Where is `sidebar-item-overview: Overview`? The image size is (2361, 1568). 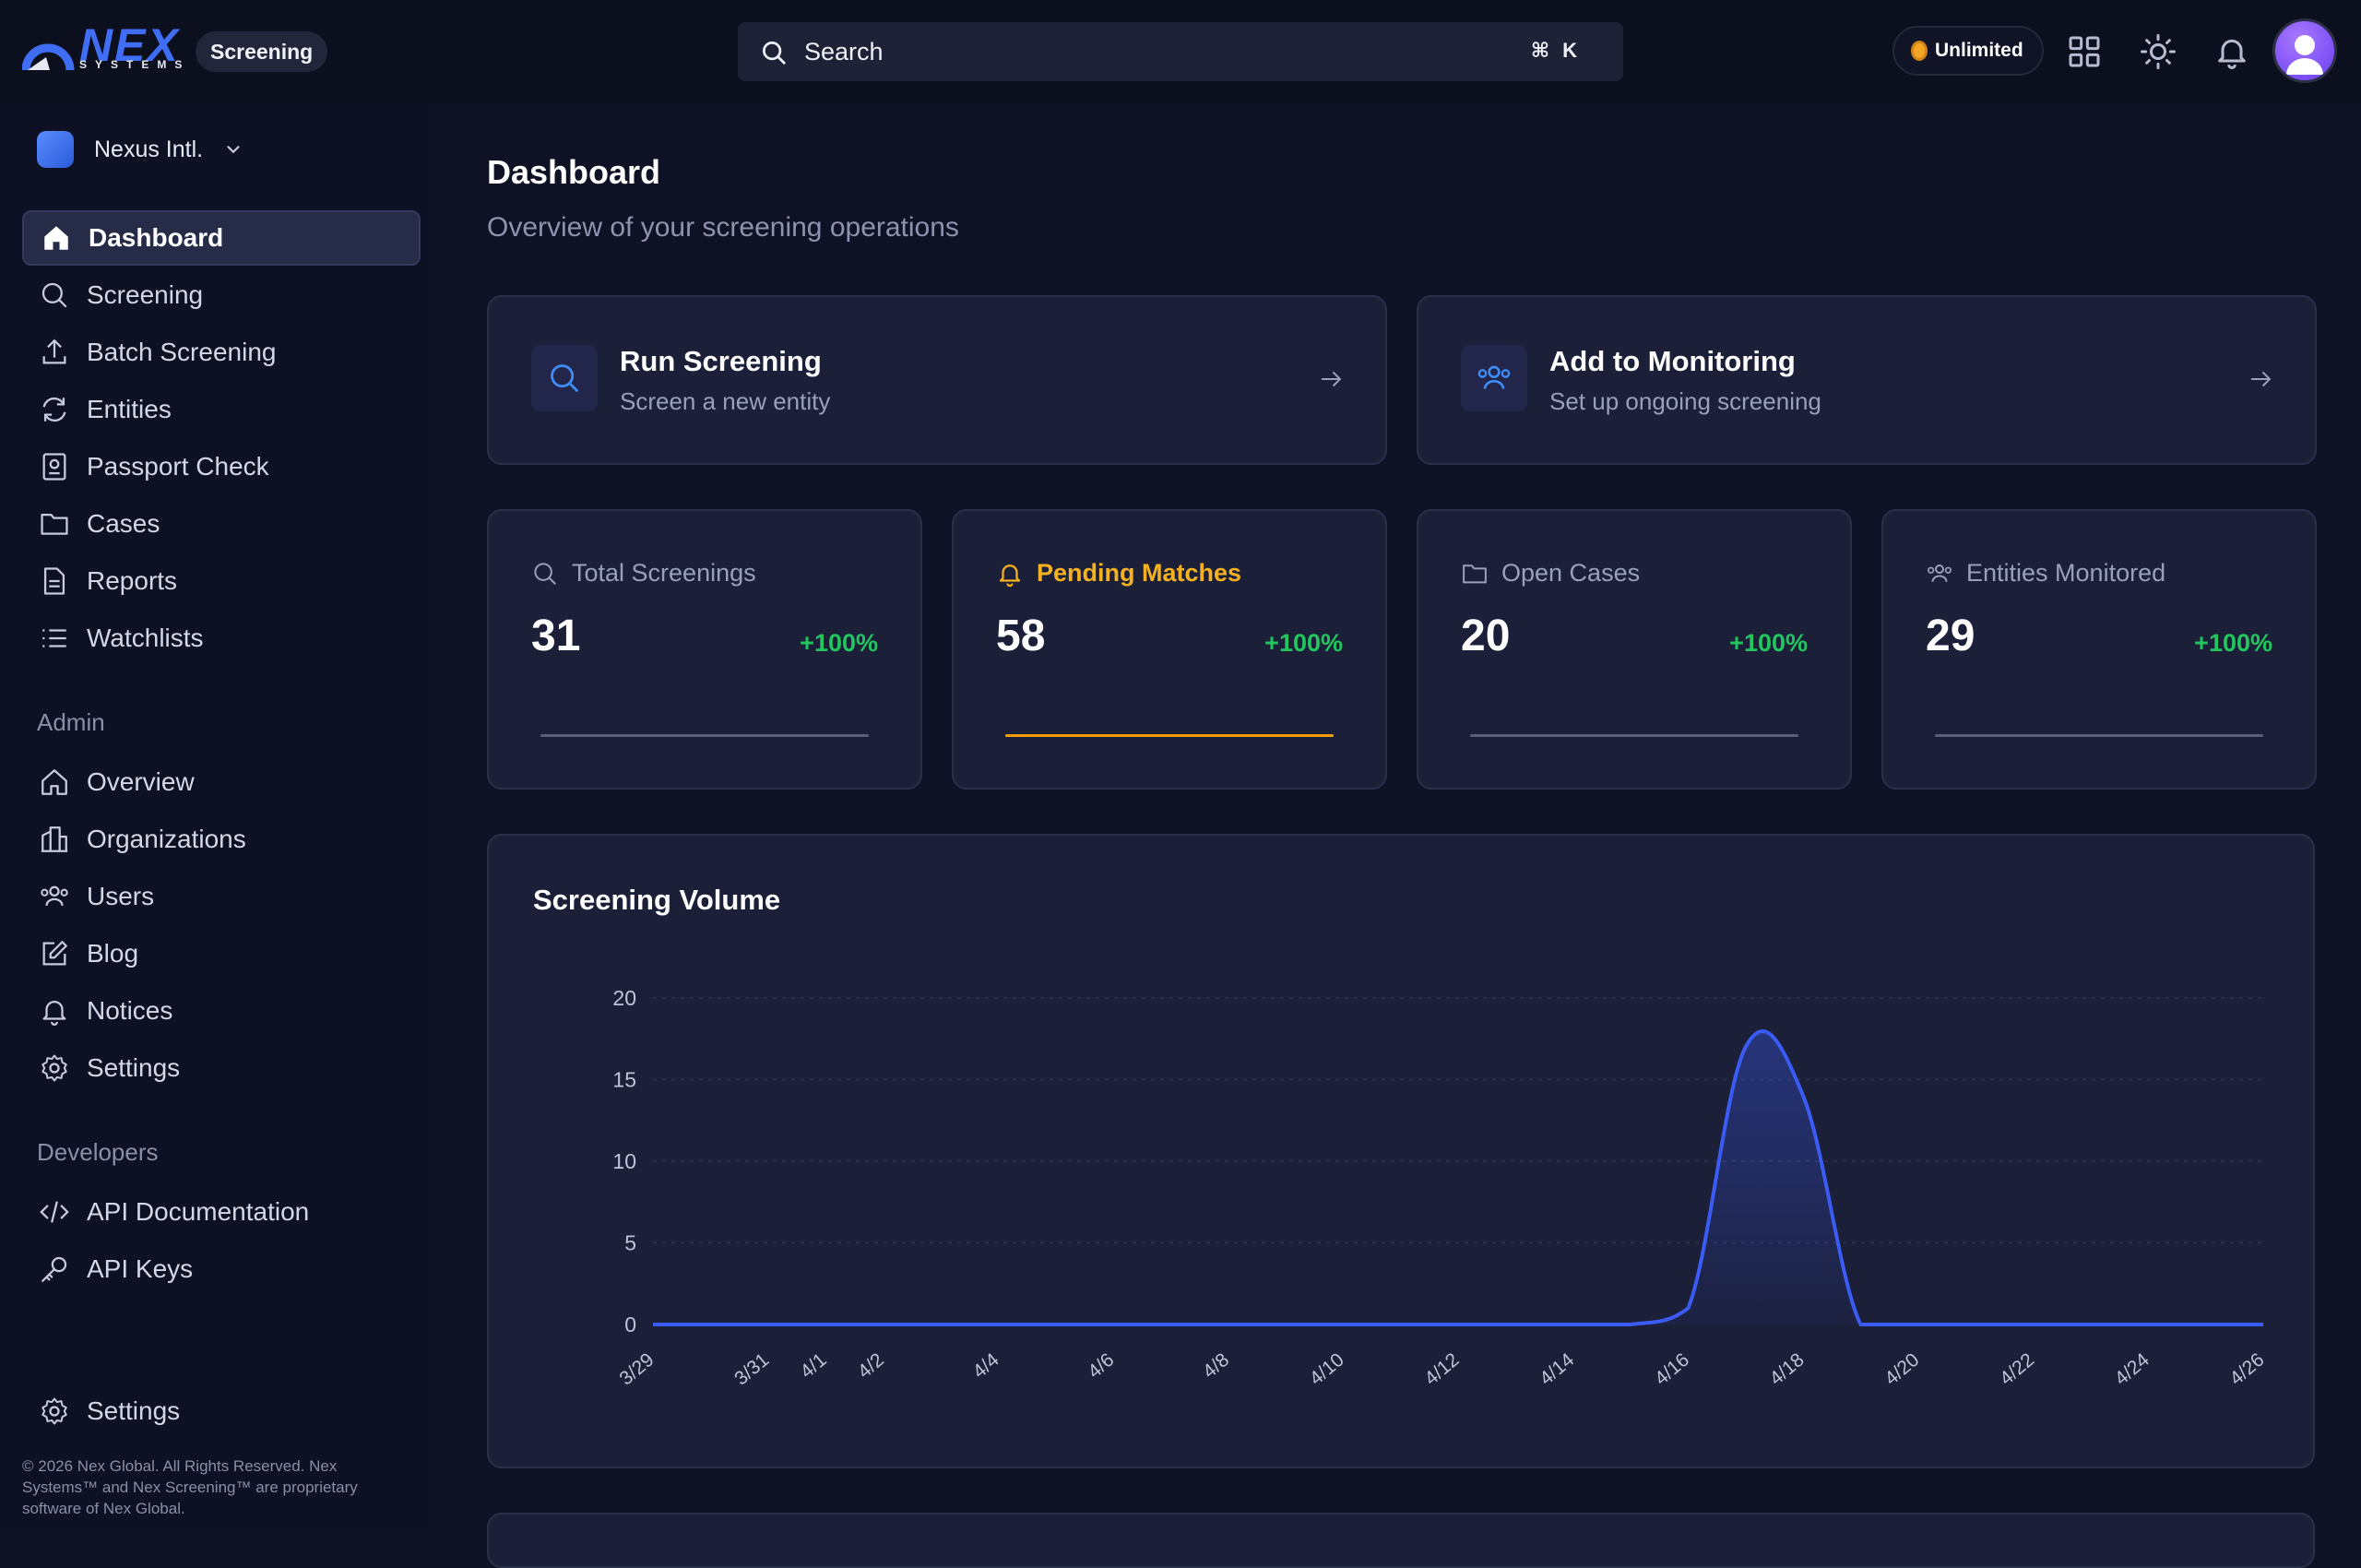
sidebar-item-overview: Overview is located at coordinates (221, 782).